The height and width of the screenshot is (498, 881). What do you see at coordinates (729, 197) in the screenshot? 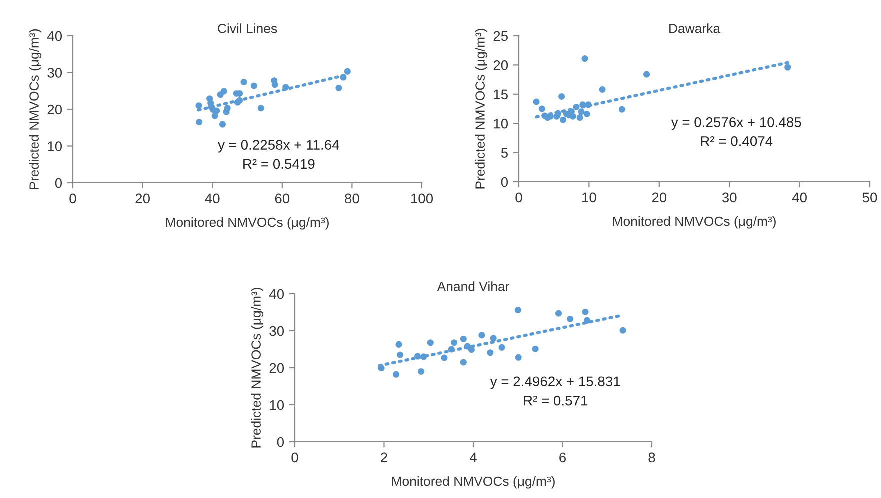
I see `x-tick-label: 30` at bounding box center [729, 197].